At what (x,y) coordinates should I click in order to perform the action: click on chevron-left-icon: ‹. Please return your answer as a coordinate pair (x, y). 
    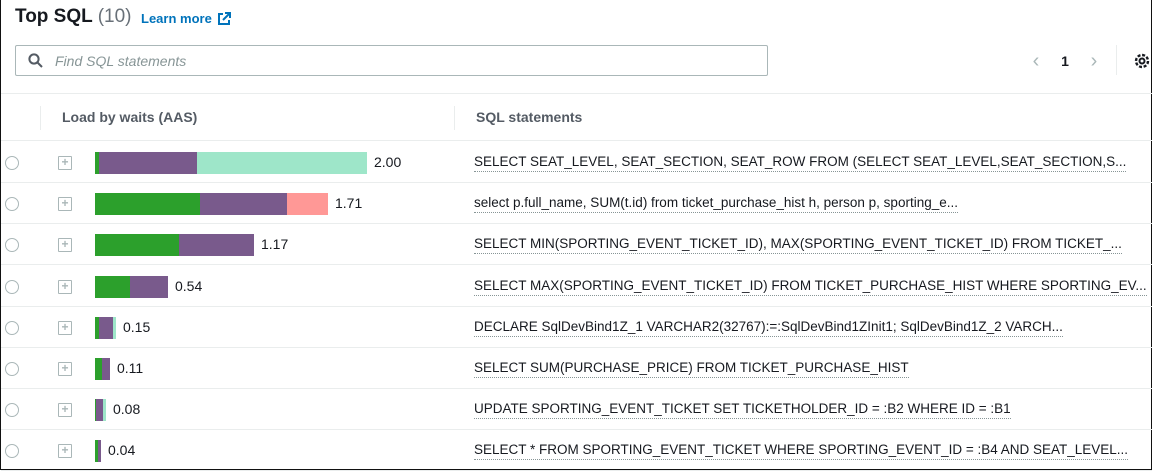
    Looking at the image, I should click on (1036, 60).